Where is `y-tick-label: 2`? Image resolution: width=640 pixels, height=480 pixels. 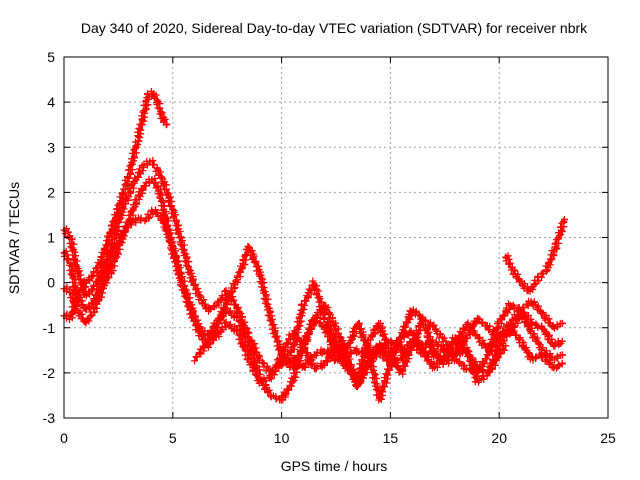 y-tick-label: 2 is located at coordinates (51, 192).